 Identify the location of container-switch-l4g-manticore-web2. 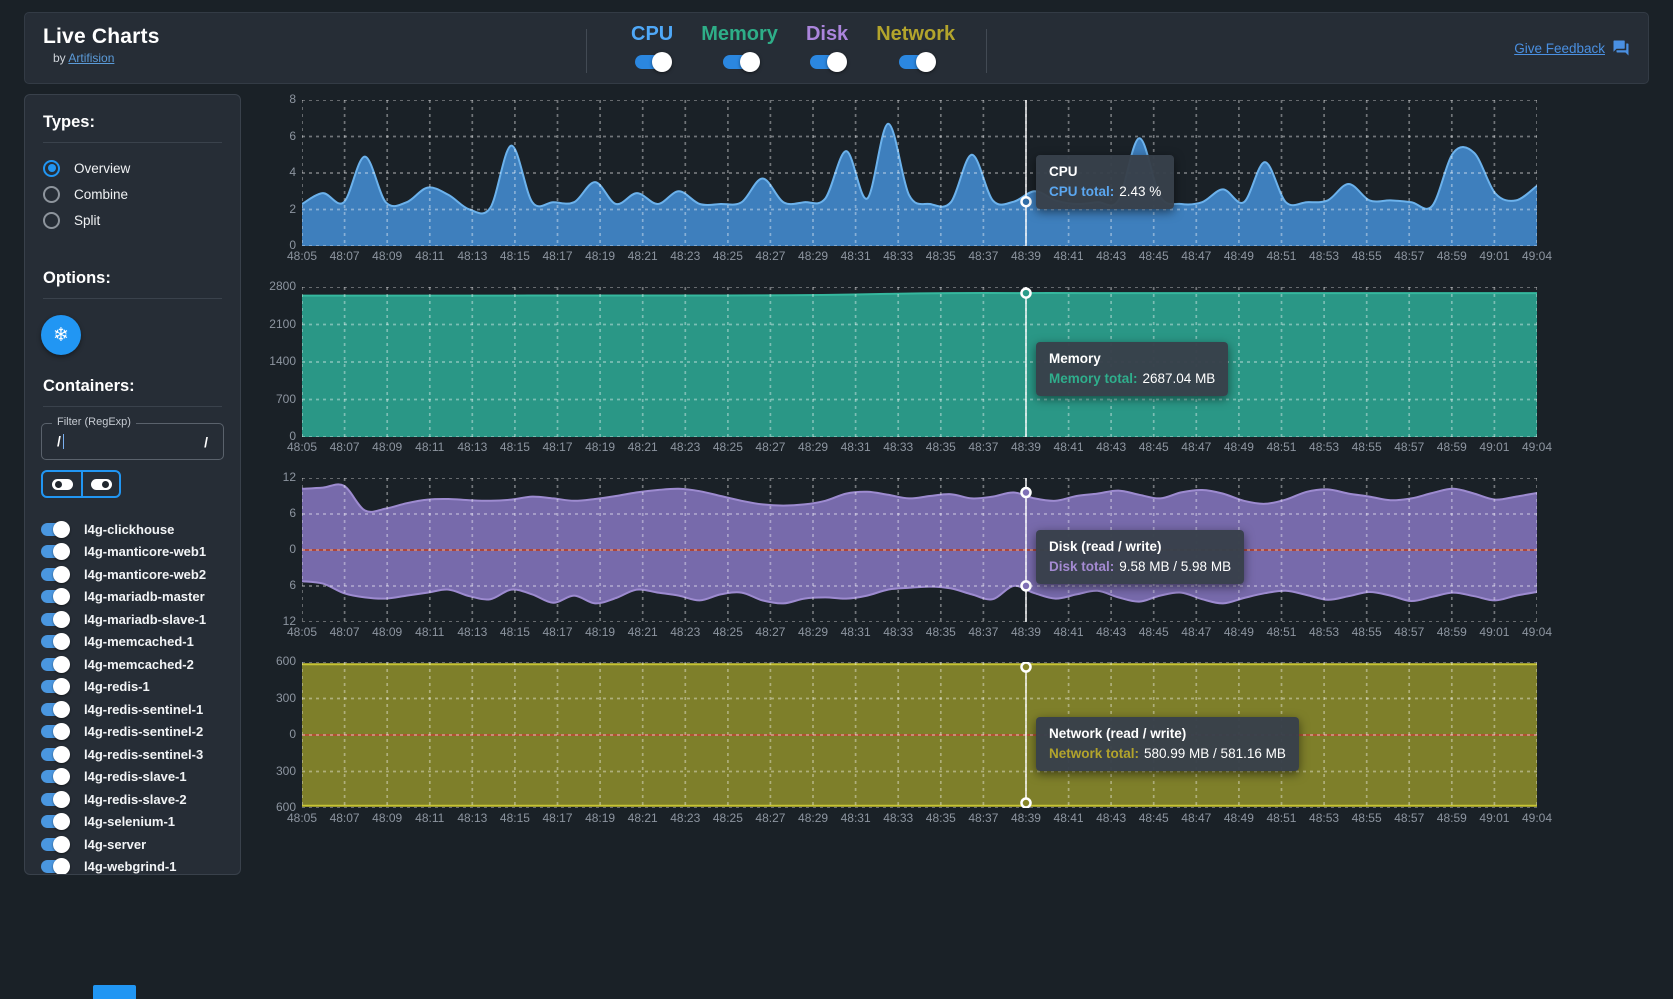
(55, 574).